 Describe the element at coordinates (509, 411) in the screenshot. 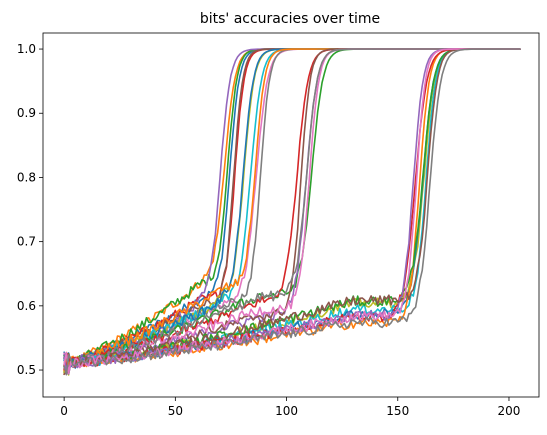

I see `x-tick-label: 200` at that location.